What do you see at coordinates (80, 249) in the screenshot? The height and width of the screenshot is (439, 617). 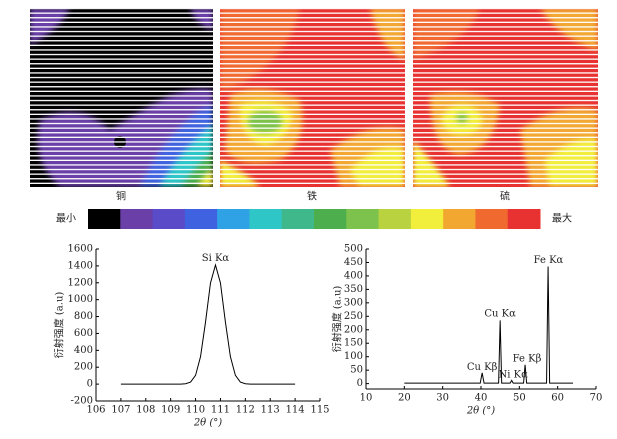 I see `y-tick-label: 1600` at bounding box center [80, 249].